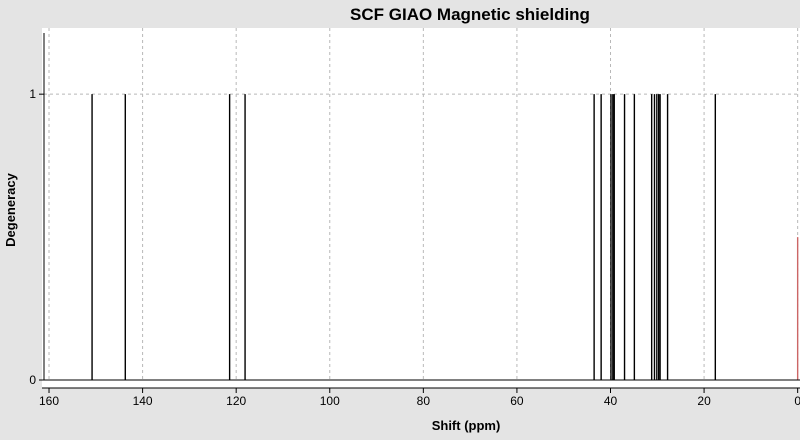 The width and height of the screenshot is (800, 440). What do you see at coordinates (143, 401) in the screenshot?
I see `x-tick-label-1: 140` at bounding box center [143, 401].